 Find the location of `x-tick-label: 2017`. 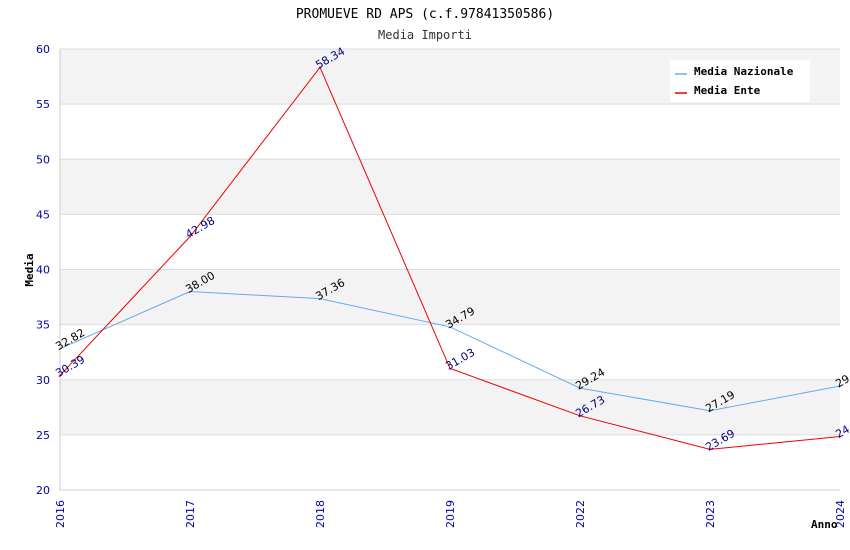

x-tick-label: 2017 is located at coordinates (190, 514).